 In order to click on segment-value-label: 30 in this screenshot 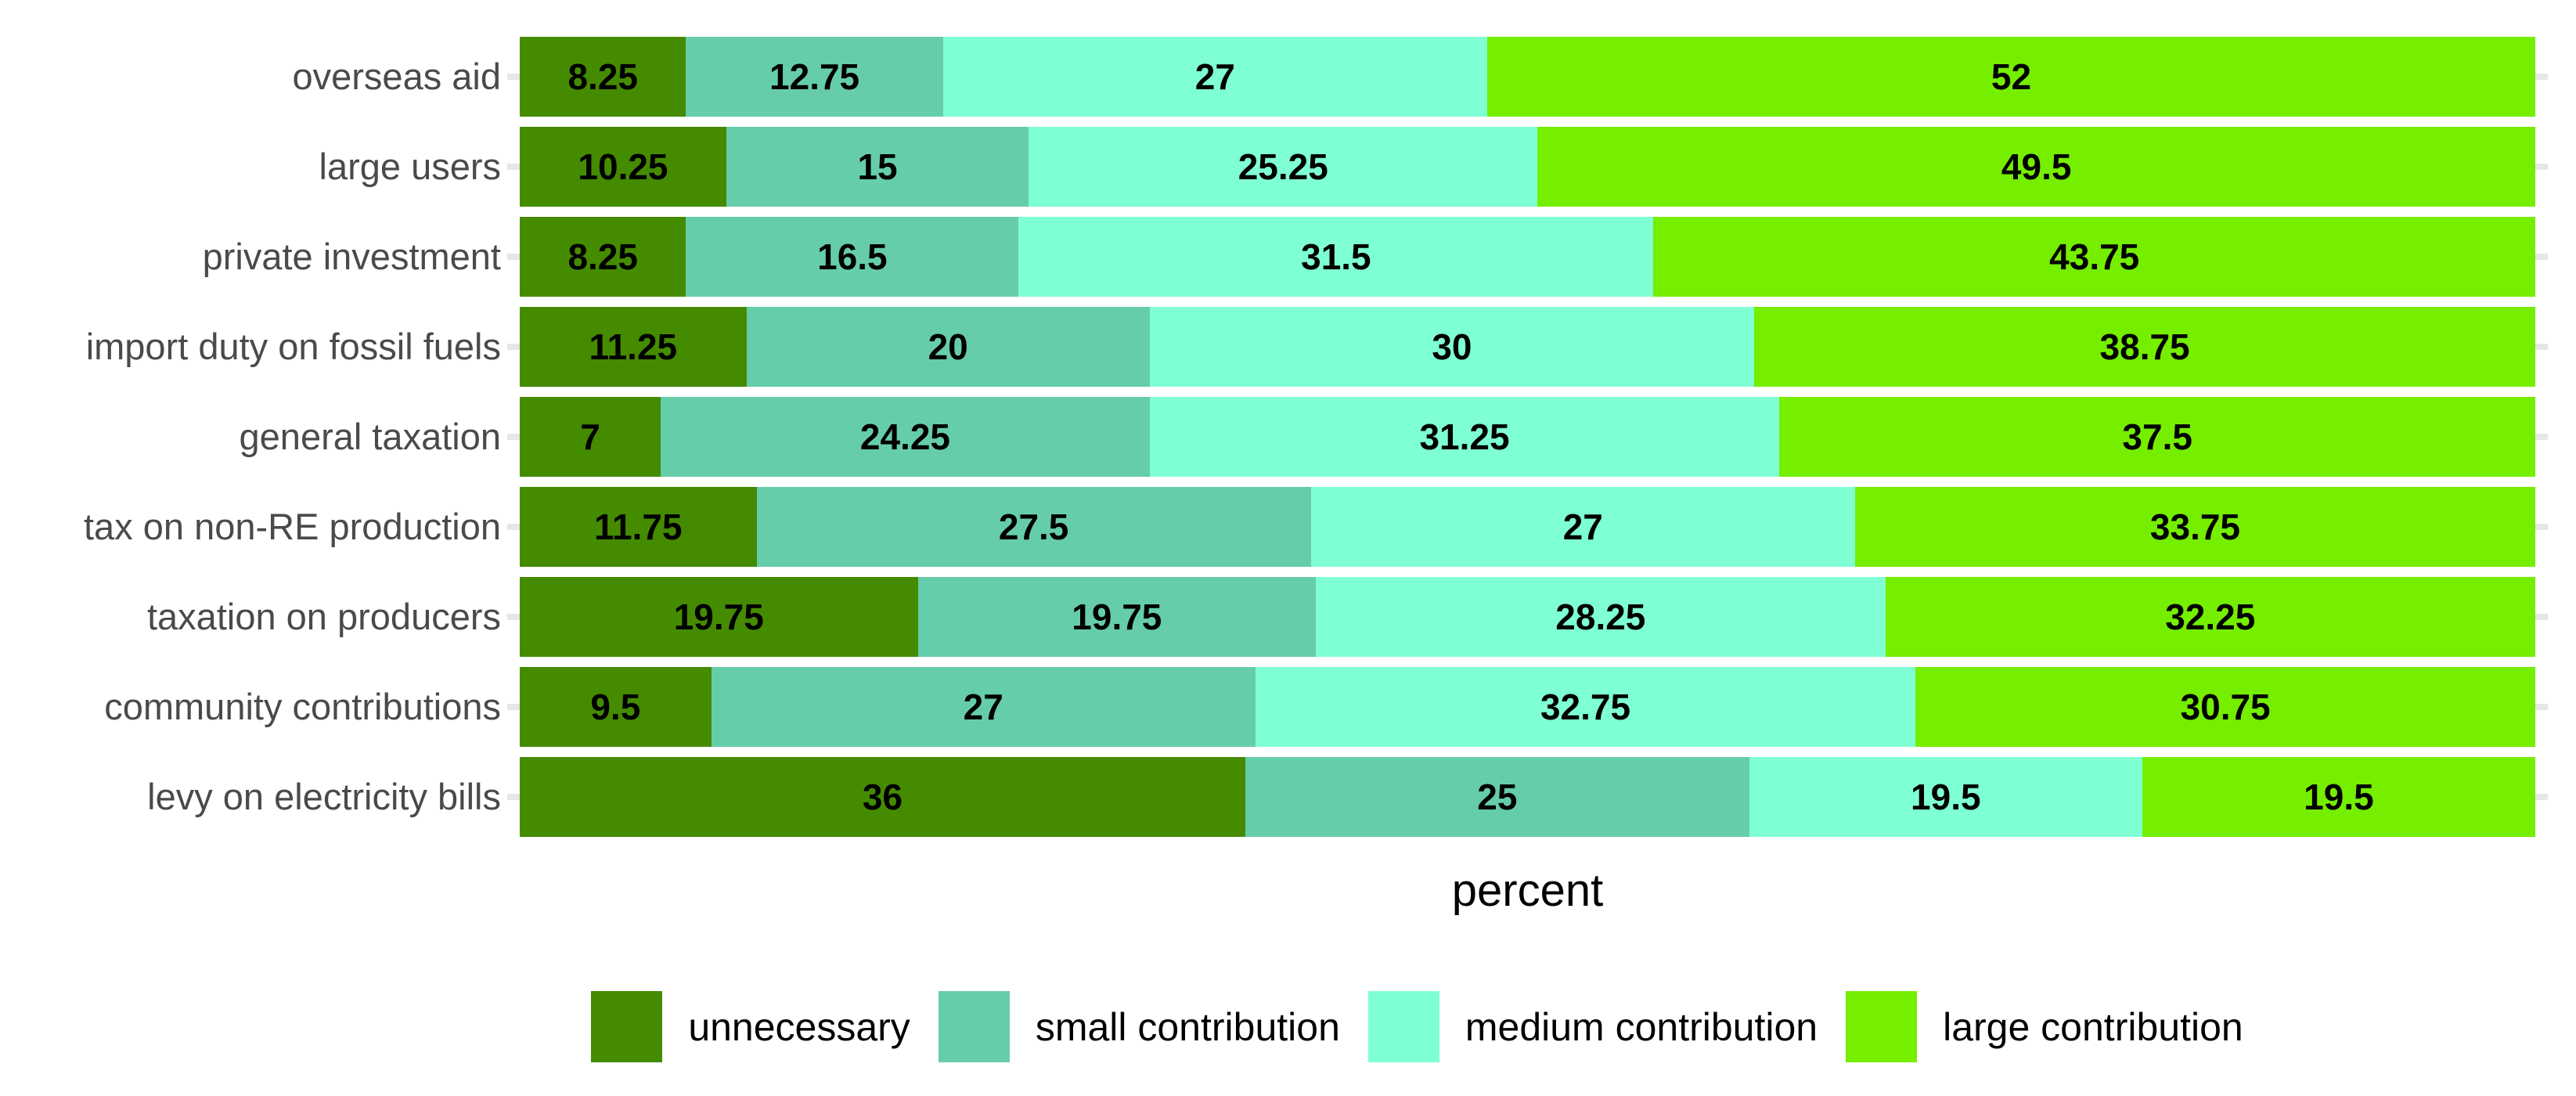, I will do `click(1452, 346)`.